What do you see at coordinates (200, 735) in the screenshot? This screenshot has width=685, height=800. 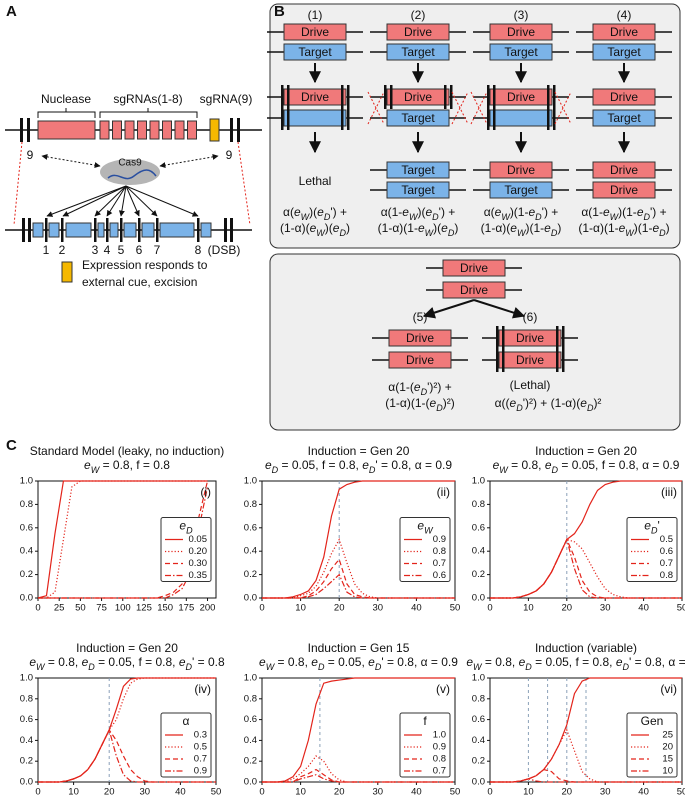 I see `legend-label: 0.3` at bounding box center [200, 735].